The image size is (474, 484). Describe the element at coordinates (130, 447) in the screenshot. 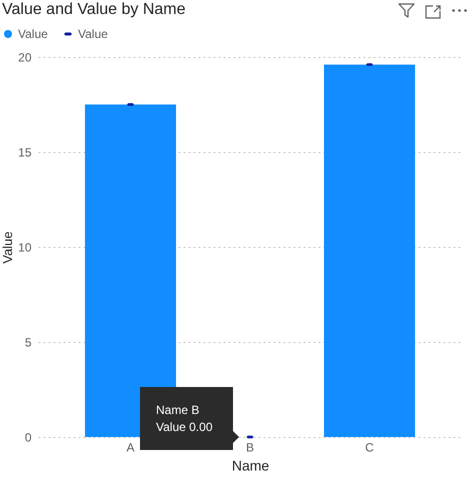

I see `x-tick-label: A` at that location.